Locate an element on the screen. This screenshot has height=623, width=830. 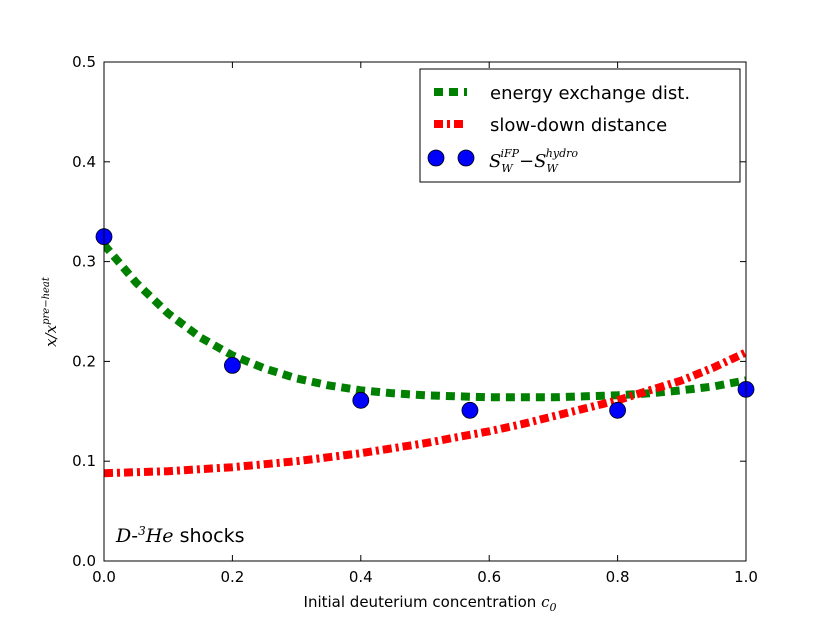
x-tick-label-1: 0.2 is located at coordinates (232, 577).